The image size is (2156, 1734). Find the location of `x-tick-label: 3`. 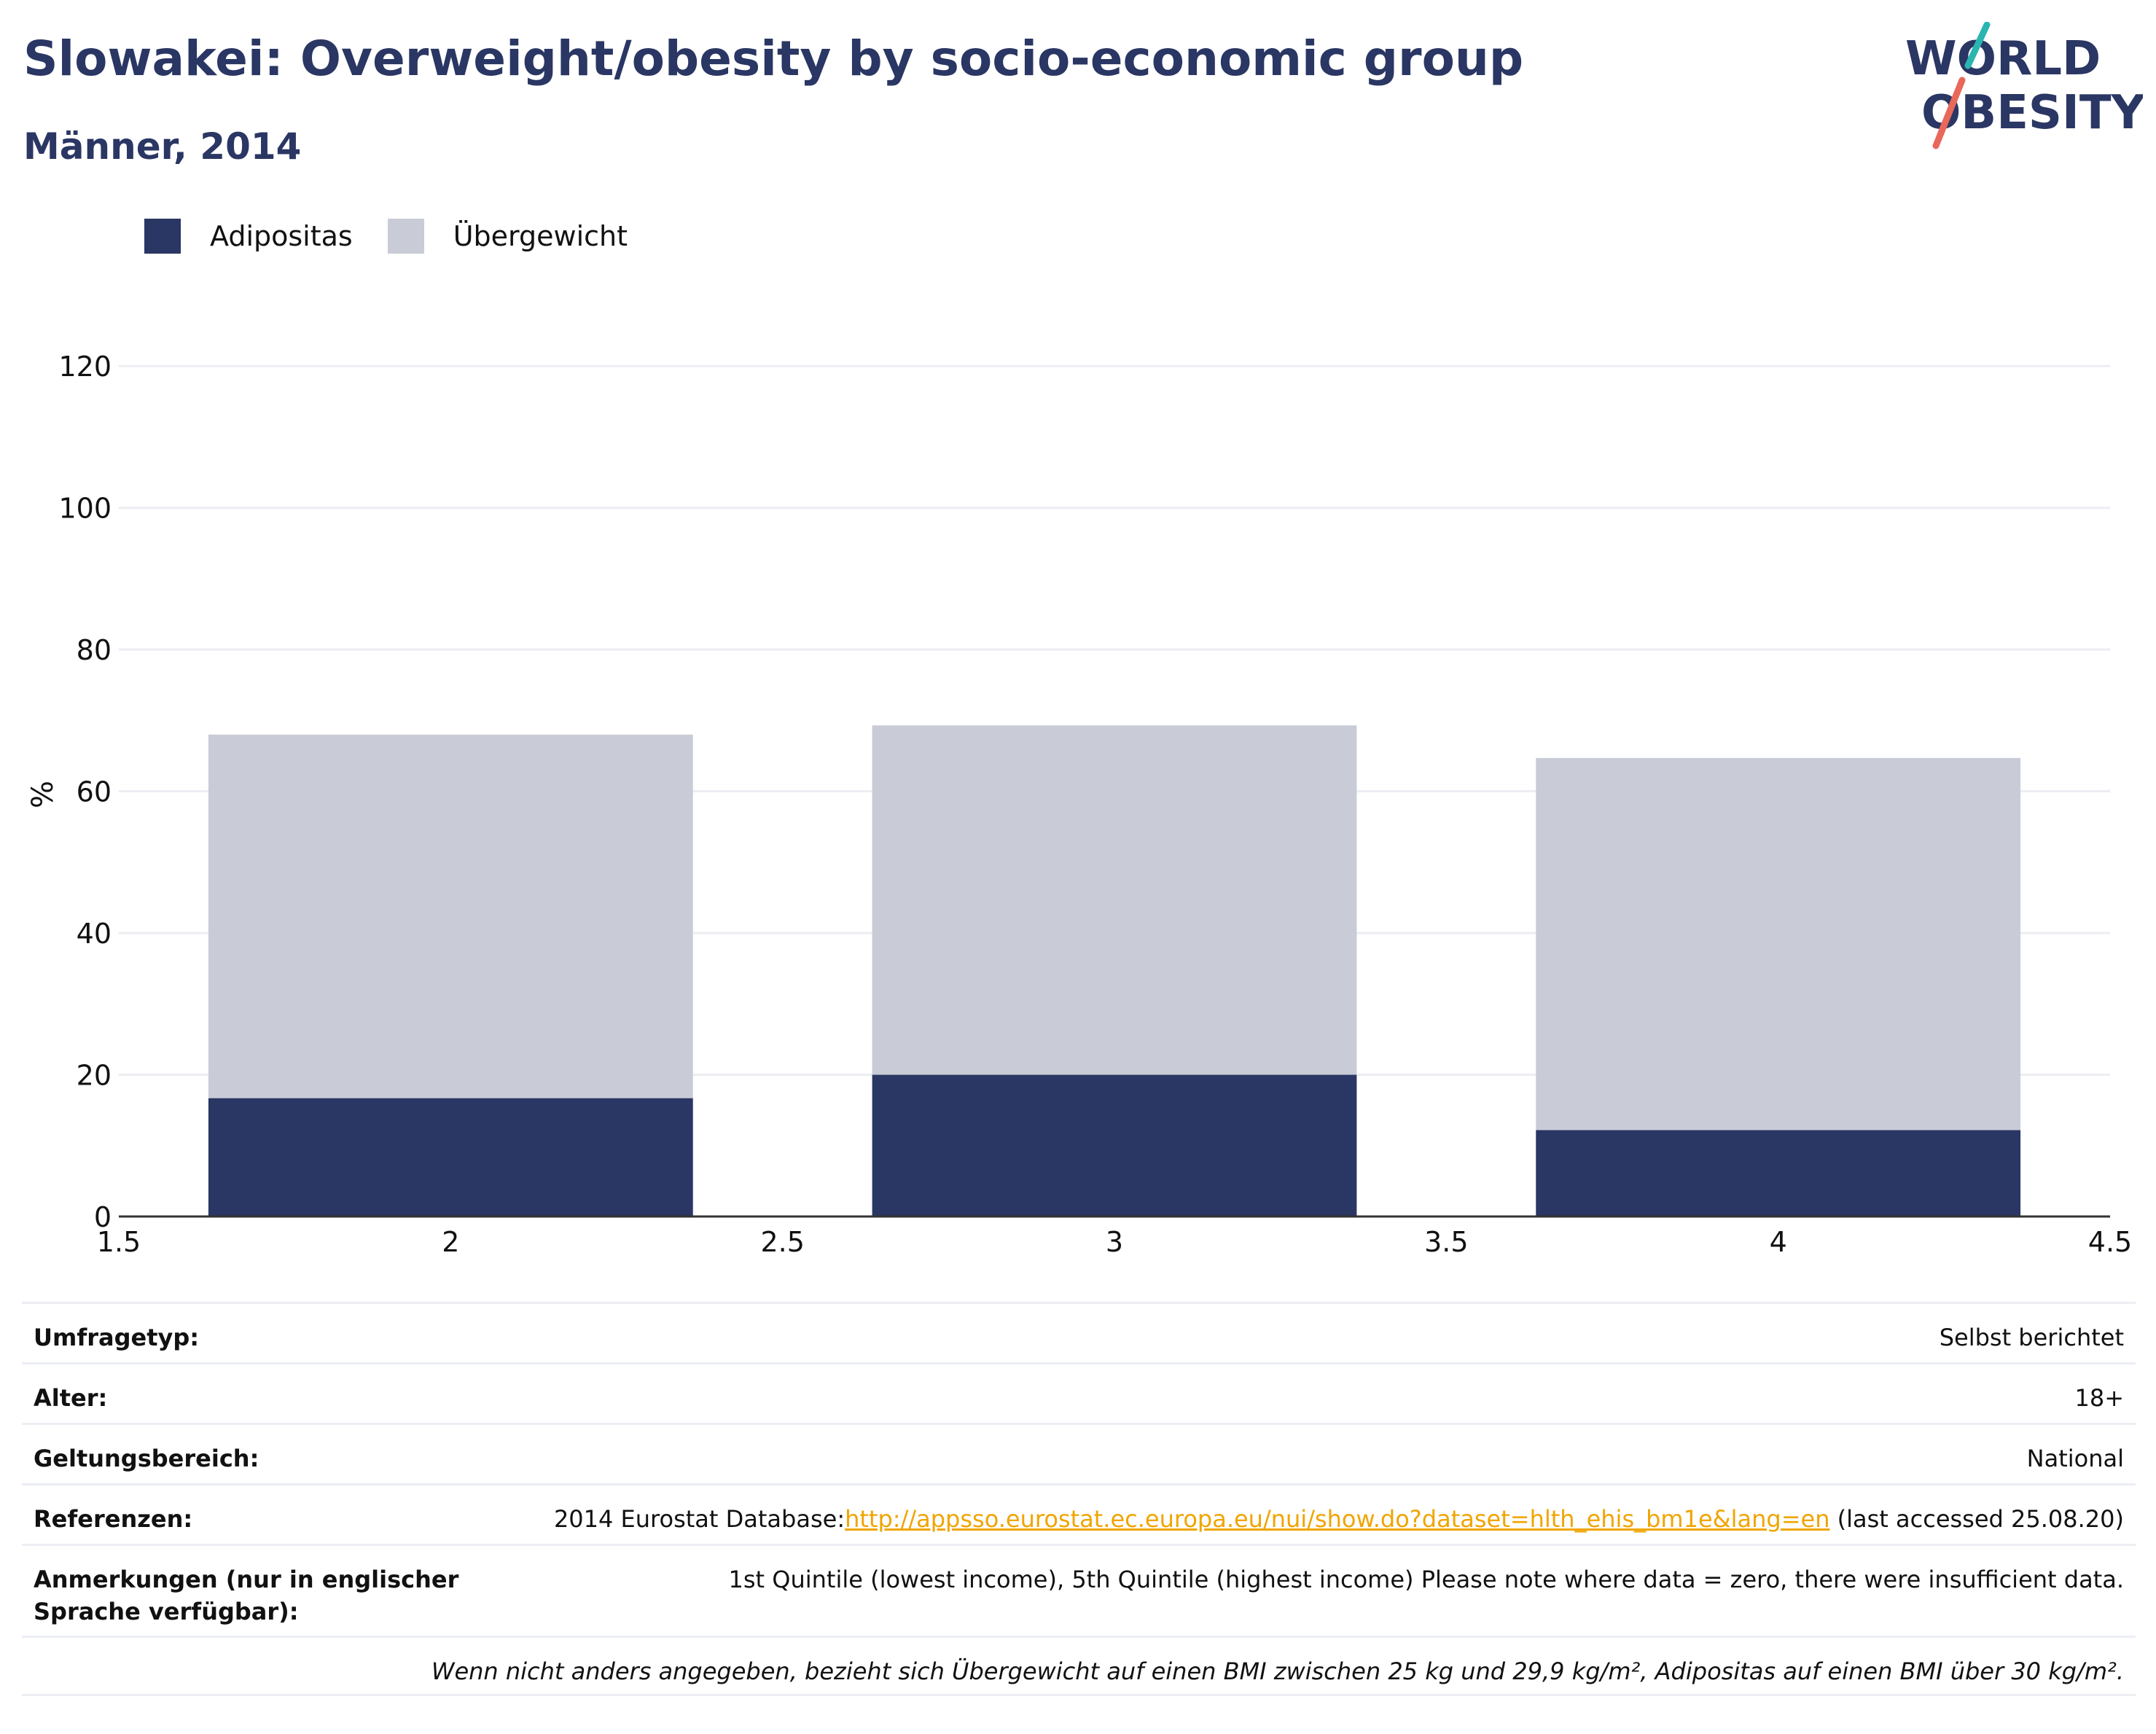

x-tick-label: 3 is located at coordinates (1114, 1242).